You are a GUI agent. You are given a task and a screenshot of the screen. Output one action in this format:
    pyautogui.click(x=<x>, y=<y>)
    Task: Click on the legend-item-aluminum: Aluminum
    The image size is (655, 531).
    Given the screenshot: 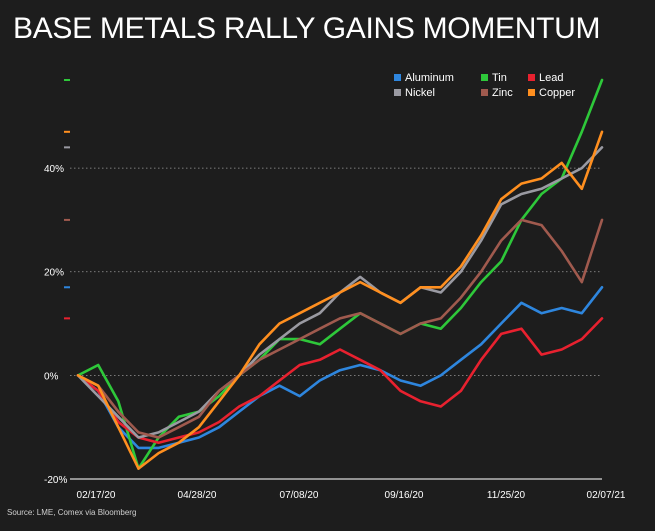 What is the action you would take?
    pyautogui.click(x=437, y=77)
    